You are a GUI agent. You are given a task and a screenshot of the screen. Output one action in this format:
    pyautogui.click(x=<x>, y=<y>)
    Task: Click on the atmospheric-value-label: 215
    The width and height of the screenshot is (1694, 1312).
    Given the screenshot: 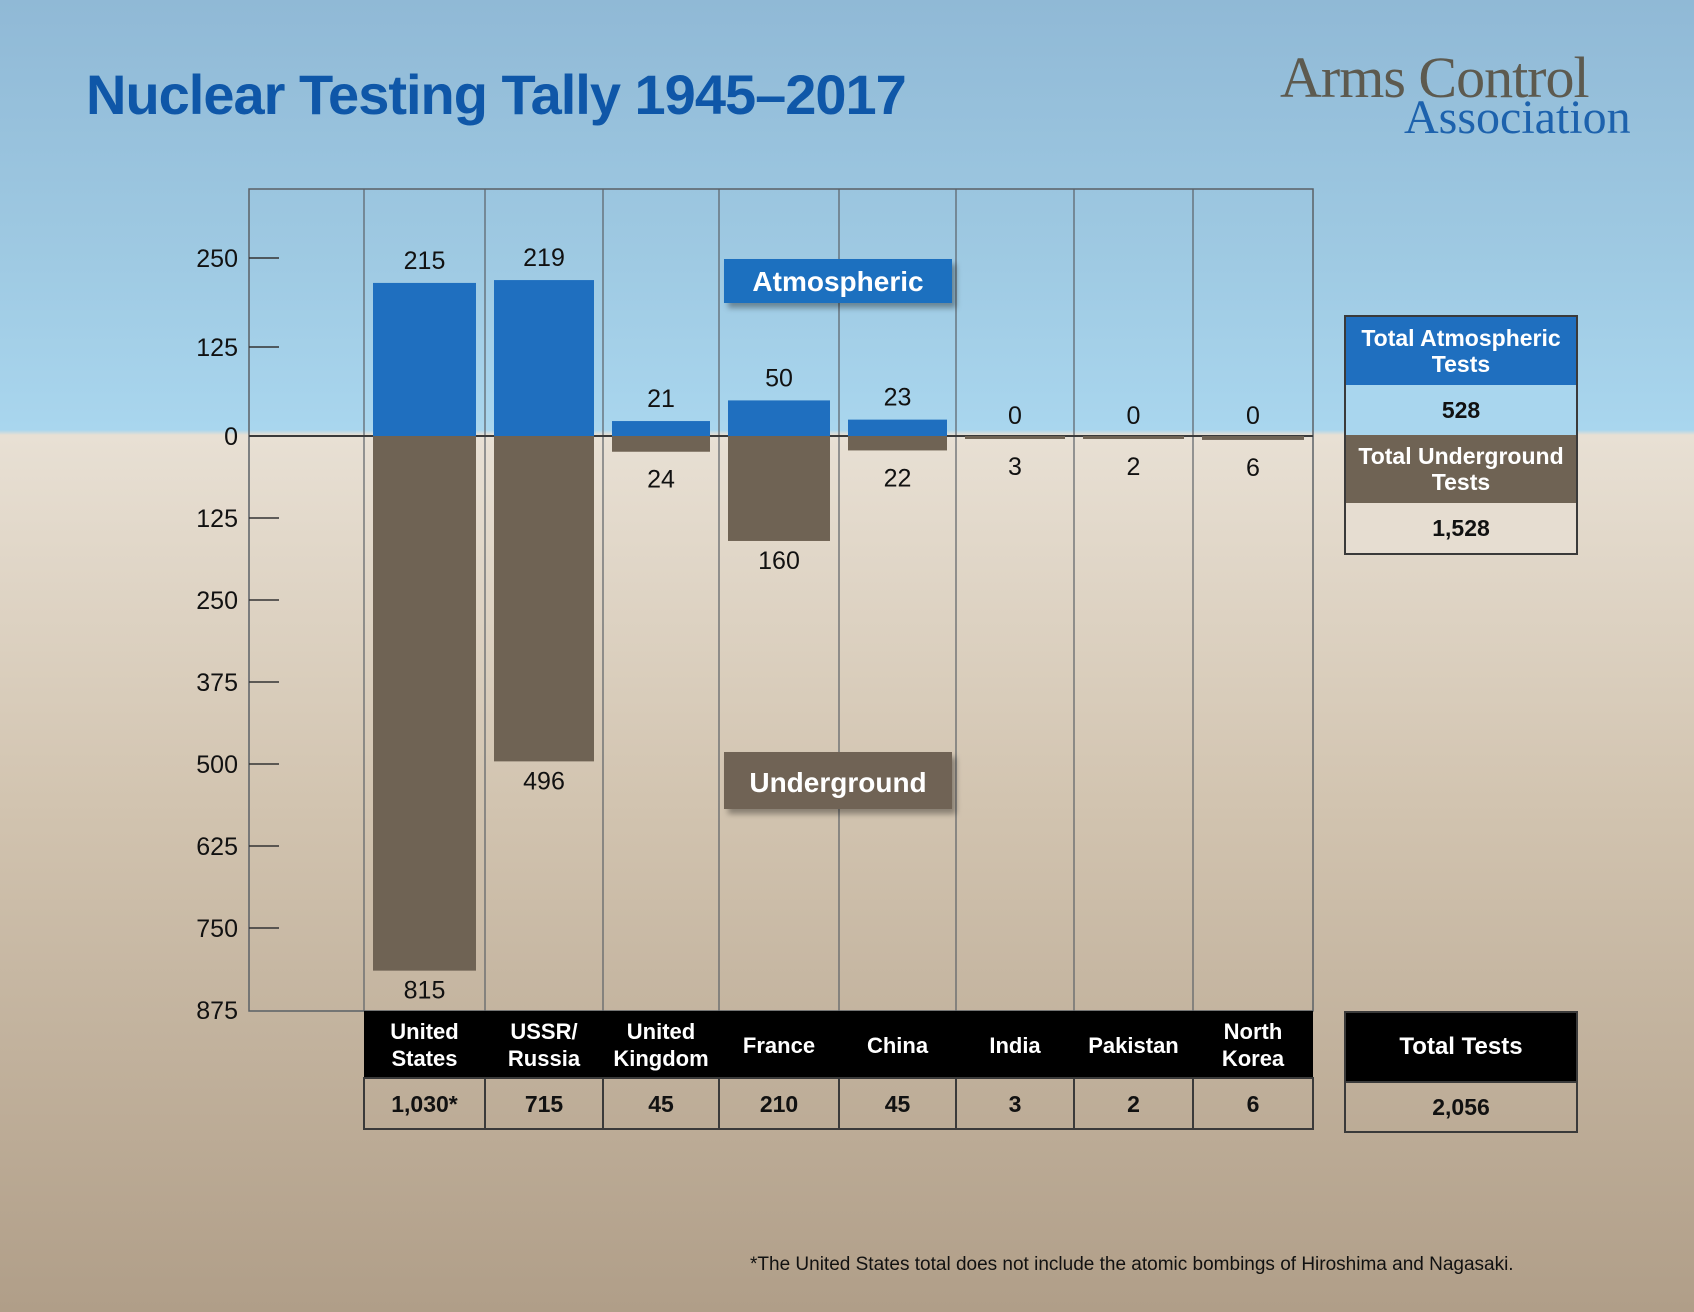 What is the action you would take?
    pyautogui.click(x=425, y=261)
    